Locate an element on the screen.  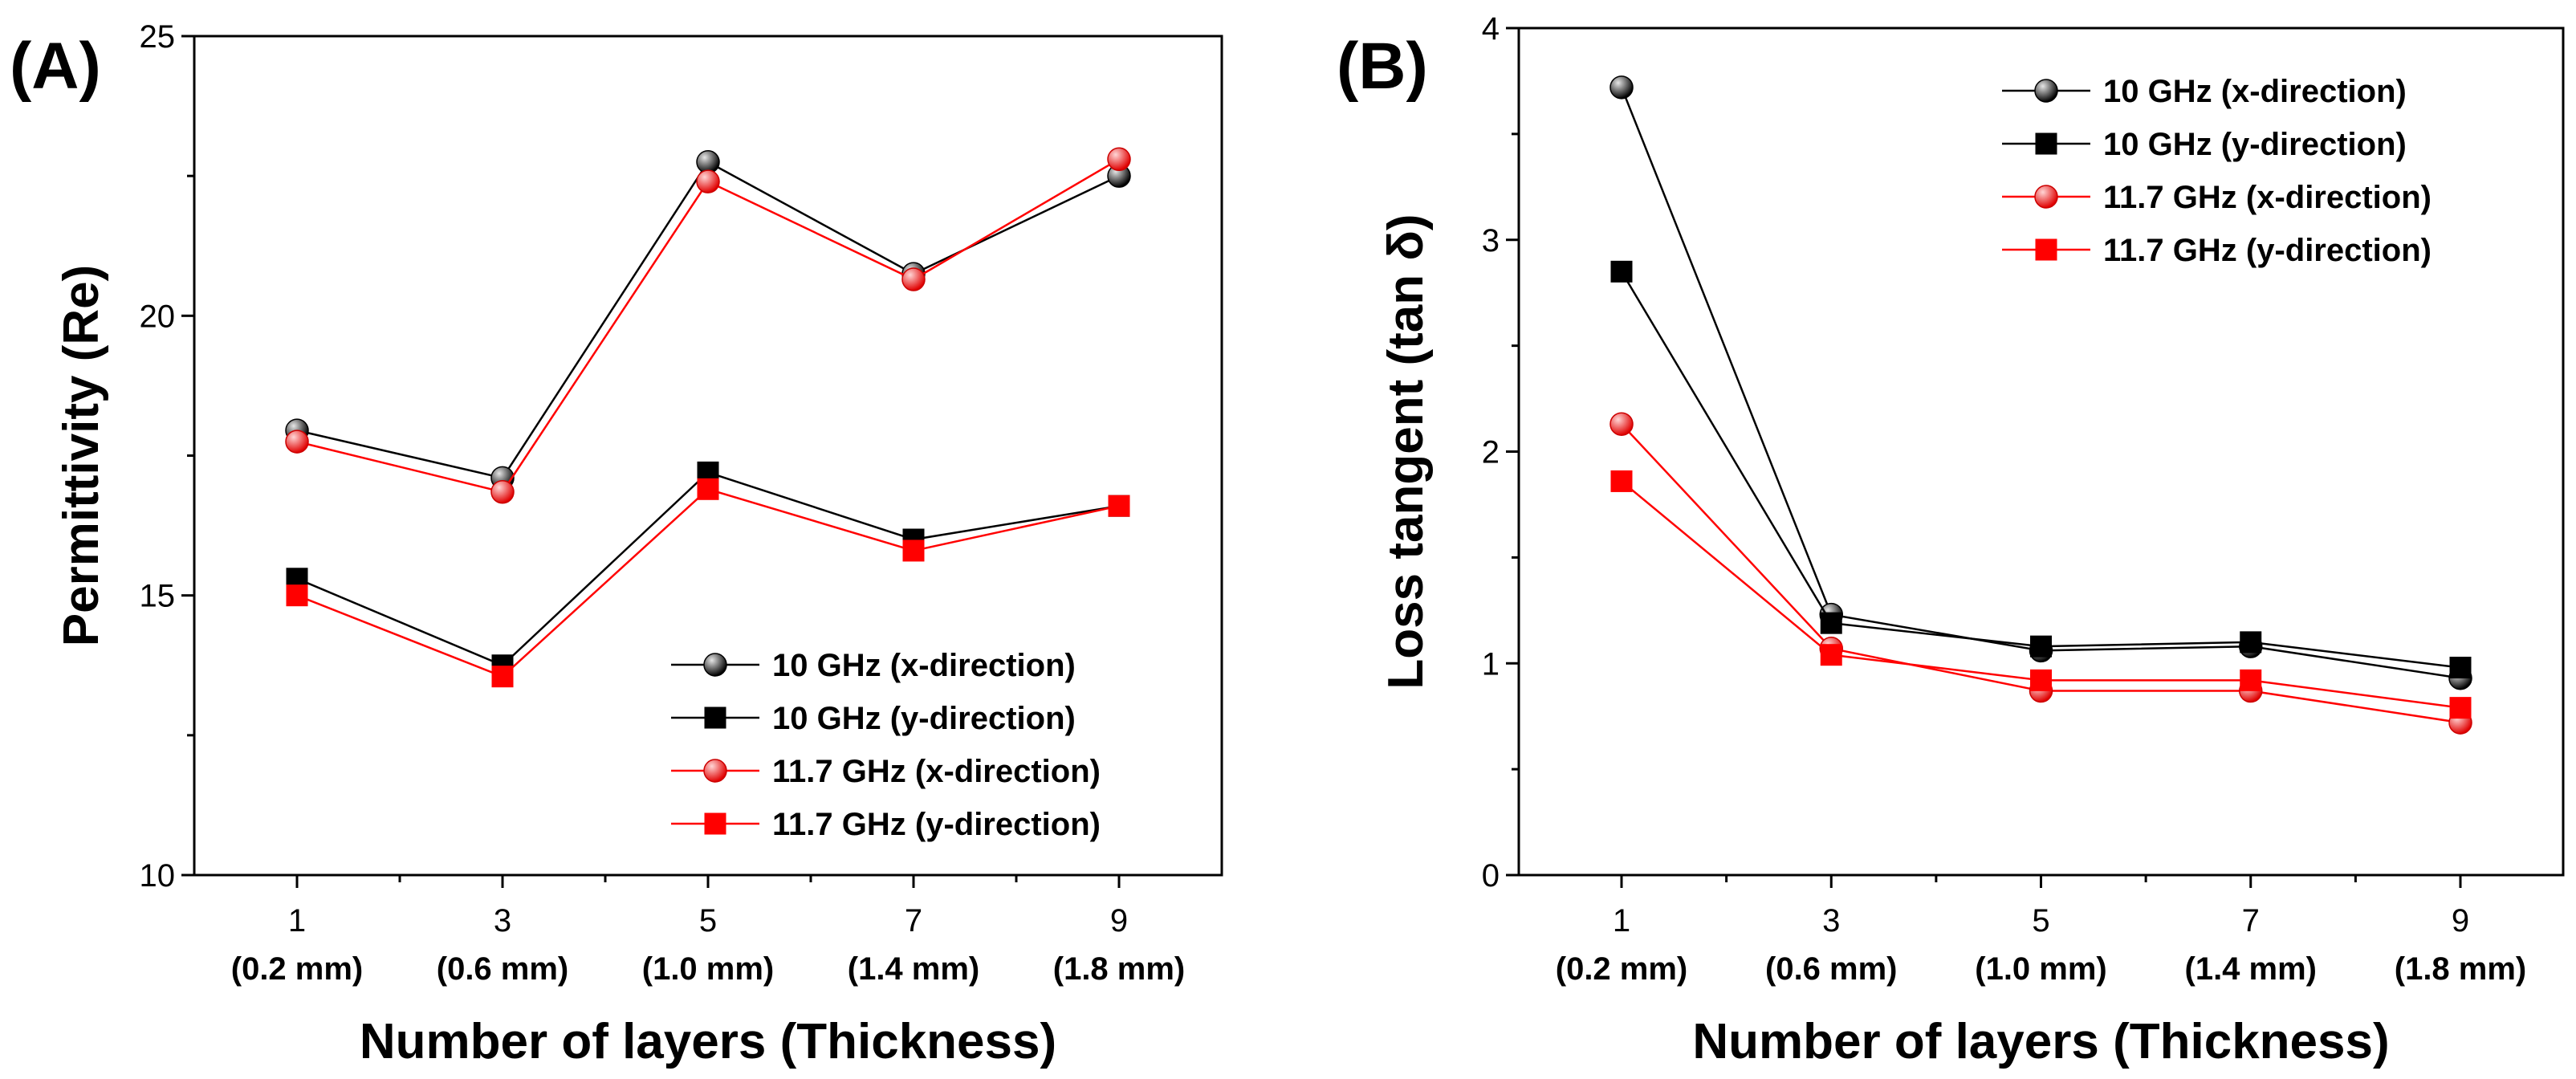
y-tick-label: 20 is located at coordinates (158, 316).